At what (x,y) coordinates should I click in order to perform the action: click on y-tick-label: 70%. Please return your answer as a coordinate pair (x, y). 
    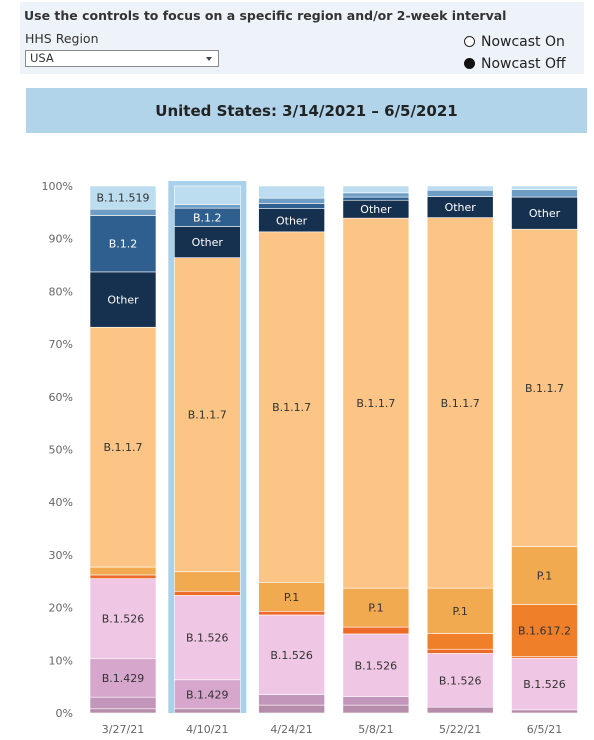
    Looking at the image, I should click on (61, 344).